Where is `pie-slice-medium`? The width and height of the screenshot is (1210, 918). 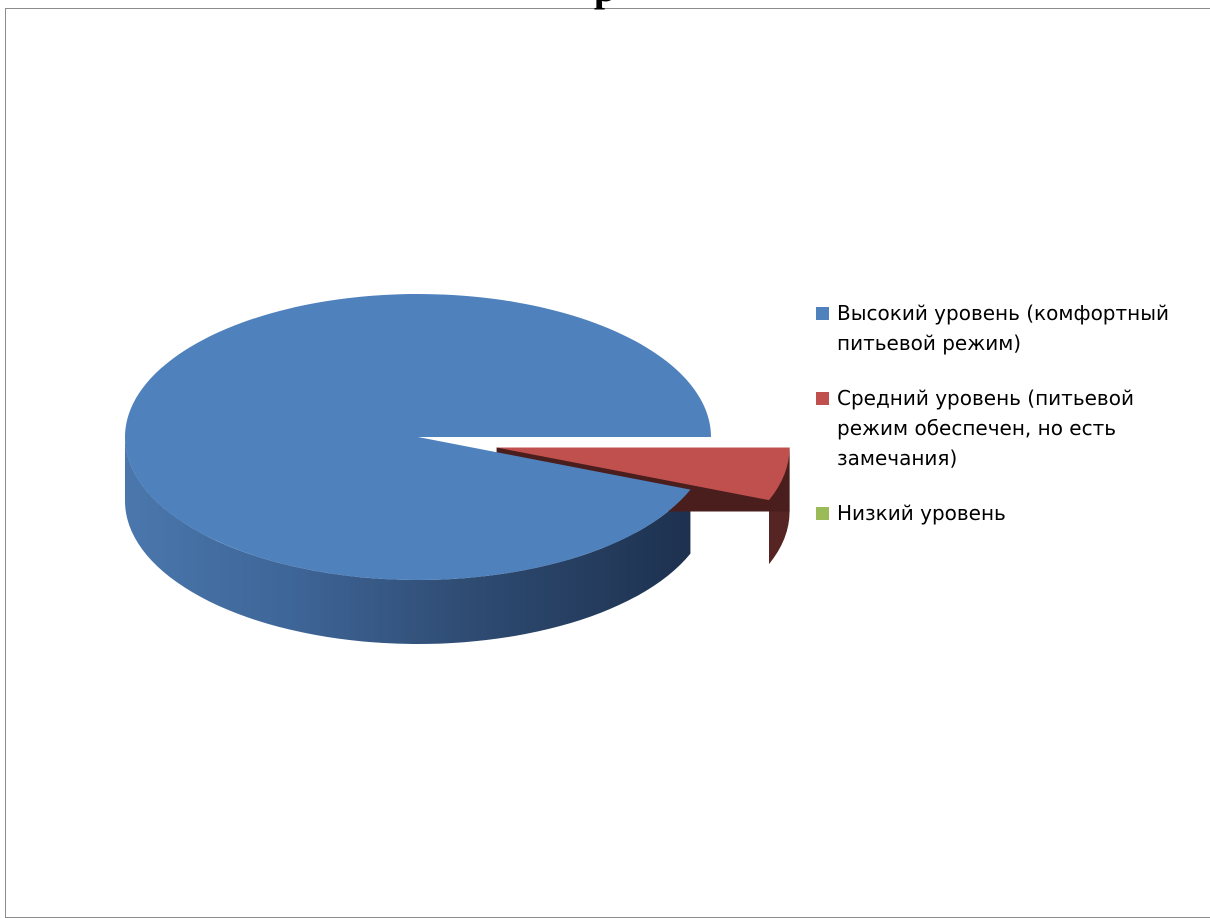 pie-slice-medium is located at coordinates (643, 474).